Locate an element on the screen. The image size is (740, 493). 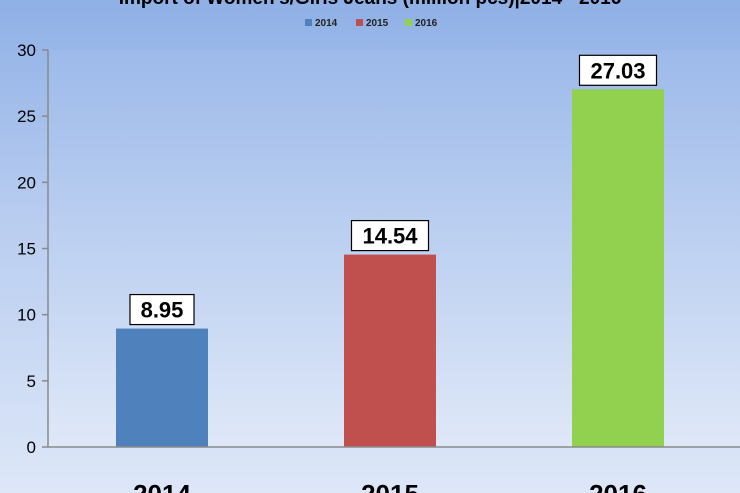
y-axis: 0 5 10 15 20 25 30 is located at coordinates (33, 249).